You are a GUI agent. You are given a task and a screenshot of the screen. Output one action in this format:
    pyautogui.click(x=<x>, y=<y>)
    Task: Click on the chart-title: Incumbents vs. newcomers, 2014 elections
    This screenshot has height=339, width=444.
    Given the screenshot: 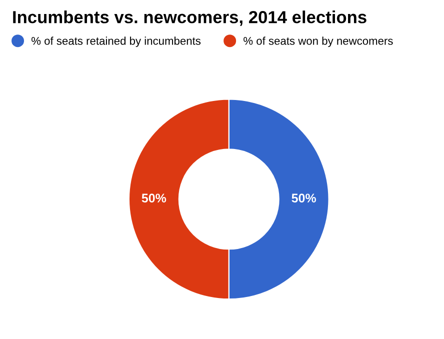 What is the action you would take?
    pyautogui.click(x=189, y=18)
    